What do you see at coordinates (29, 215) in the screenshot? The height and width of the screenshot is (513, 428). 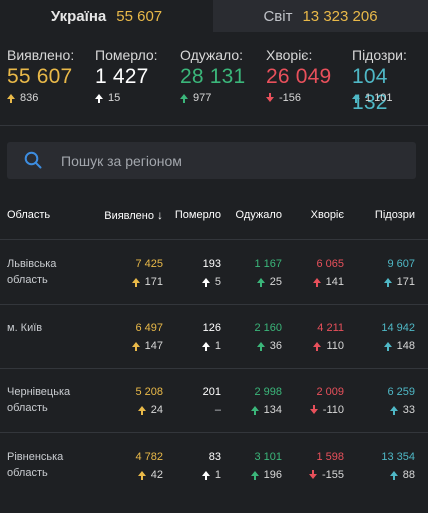 I see `column-header-area: Область` at bounding box center [29, 215].